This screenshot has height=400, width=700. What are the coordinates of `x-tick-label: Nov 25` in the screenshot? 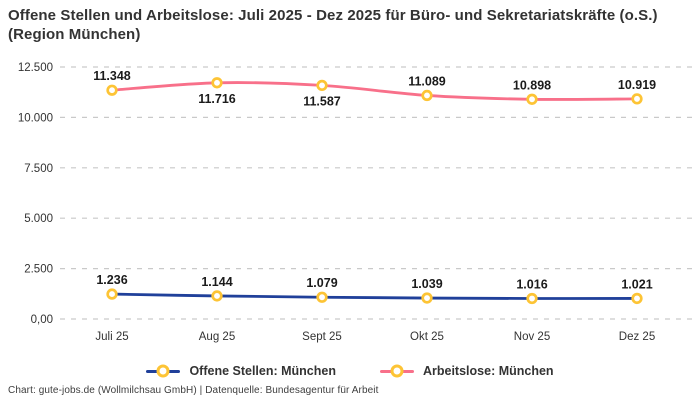 It's located at (532, 337).